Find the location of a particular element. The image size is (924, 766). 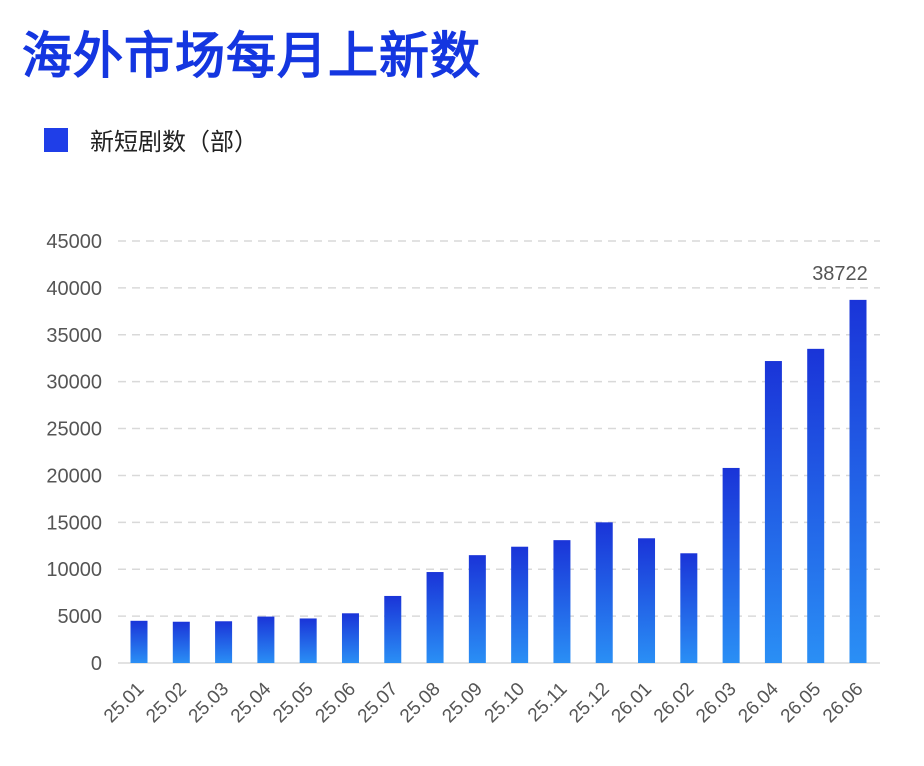

bar-25.10 is located at coordinates (520, 604).